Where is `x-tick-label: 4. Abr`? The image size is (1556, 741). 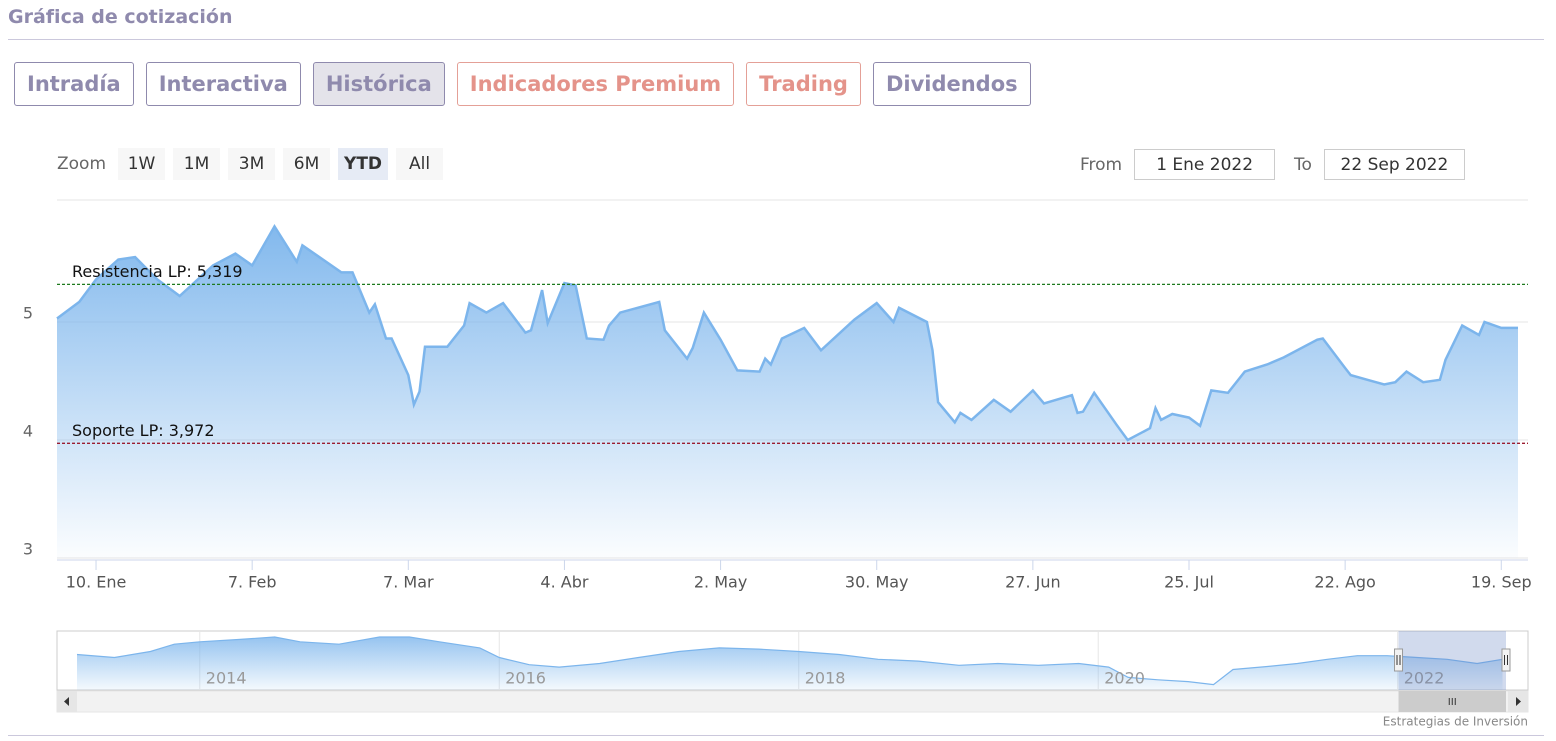 x-tick-label: 4. Abr is located at coordinates (564, 582).